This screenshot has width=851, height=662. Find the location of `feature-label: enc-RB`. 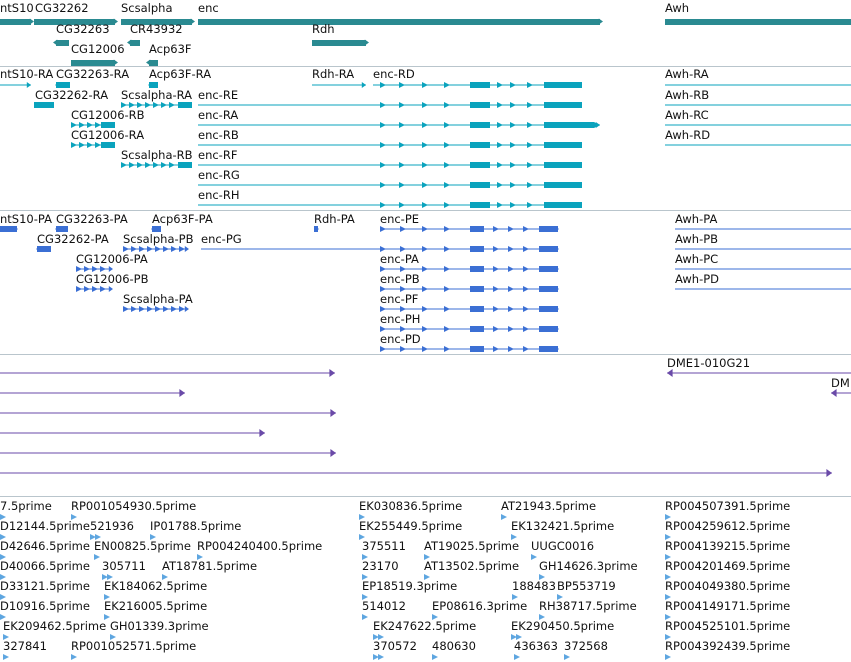

feature-label: enc-RB is located at coordinates (218, 135).